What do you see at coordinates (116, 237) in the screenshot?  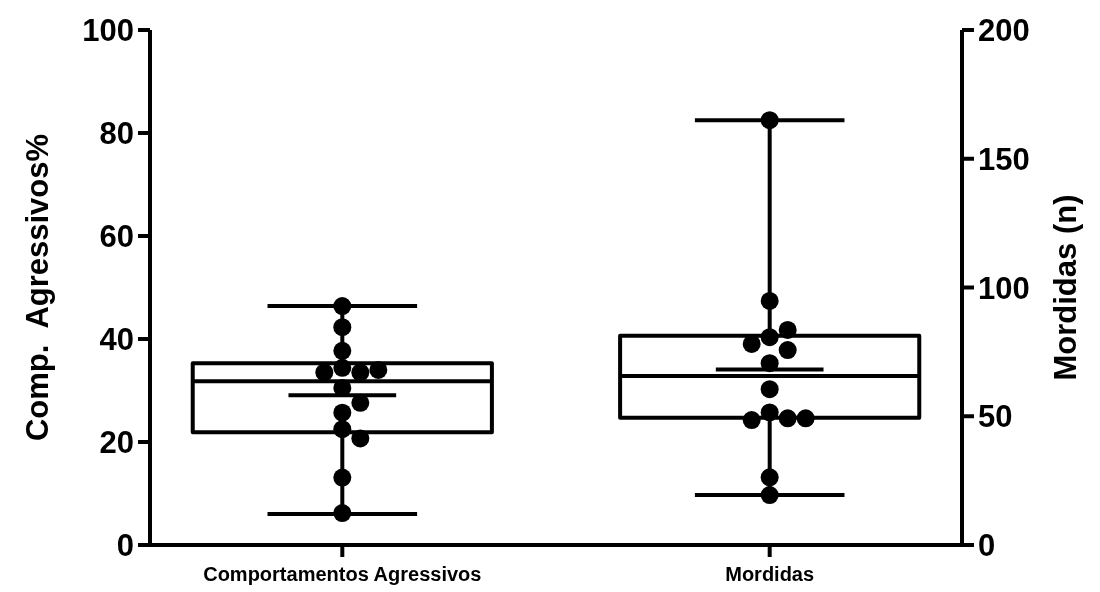 I see `y-tick-label: 60` at bounding box center [116, 237].